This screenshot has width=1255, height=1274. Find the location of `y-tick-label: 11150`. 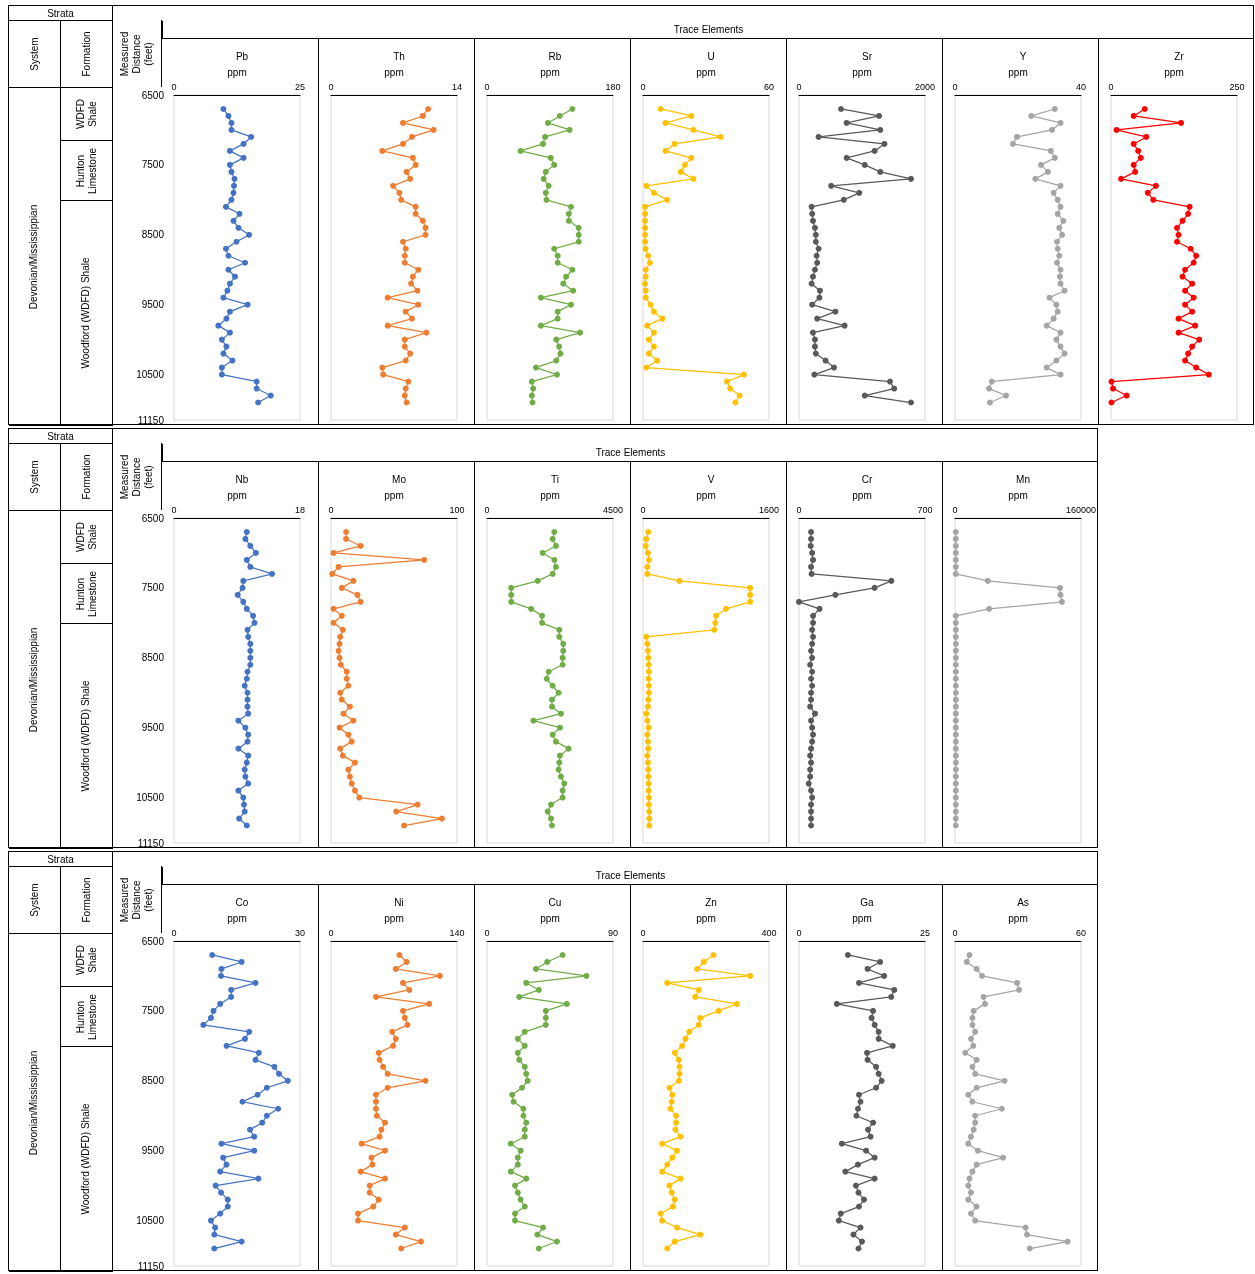

y-tick-label: 11150 is located at coordinates (151, 1266).